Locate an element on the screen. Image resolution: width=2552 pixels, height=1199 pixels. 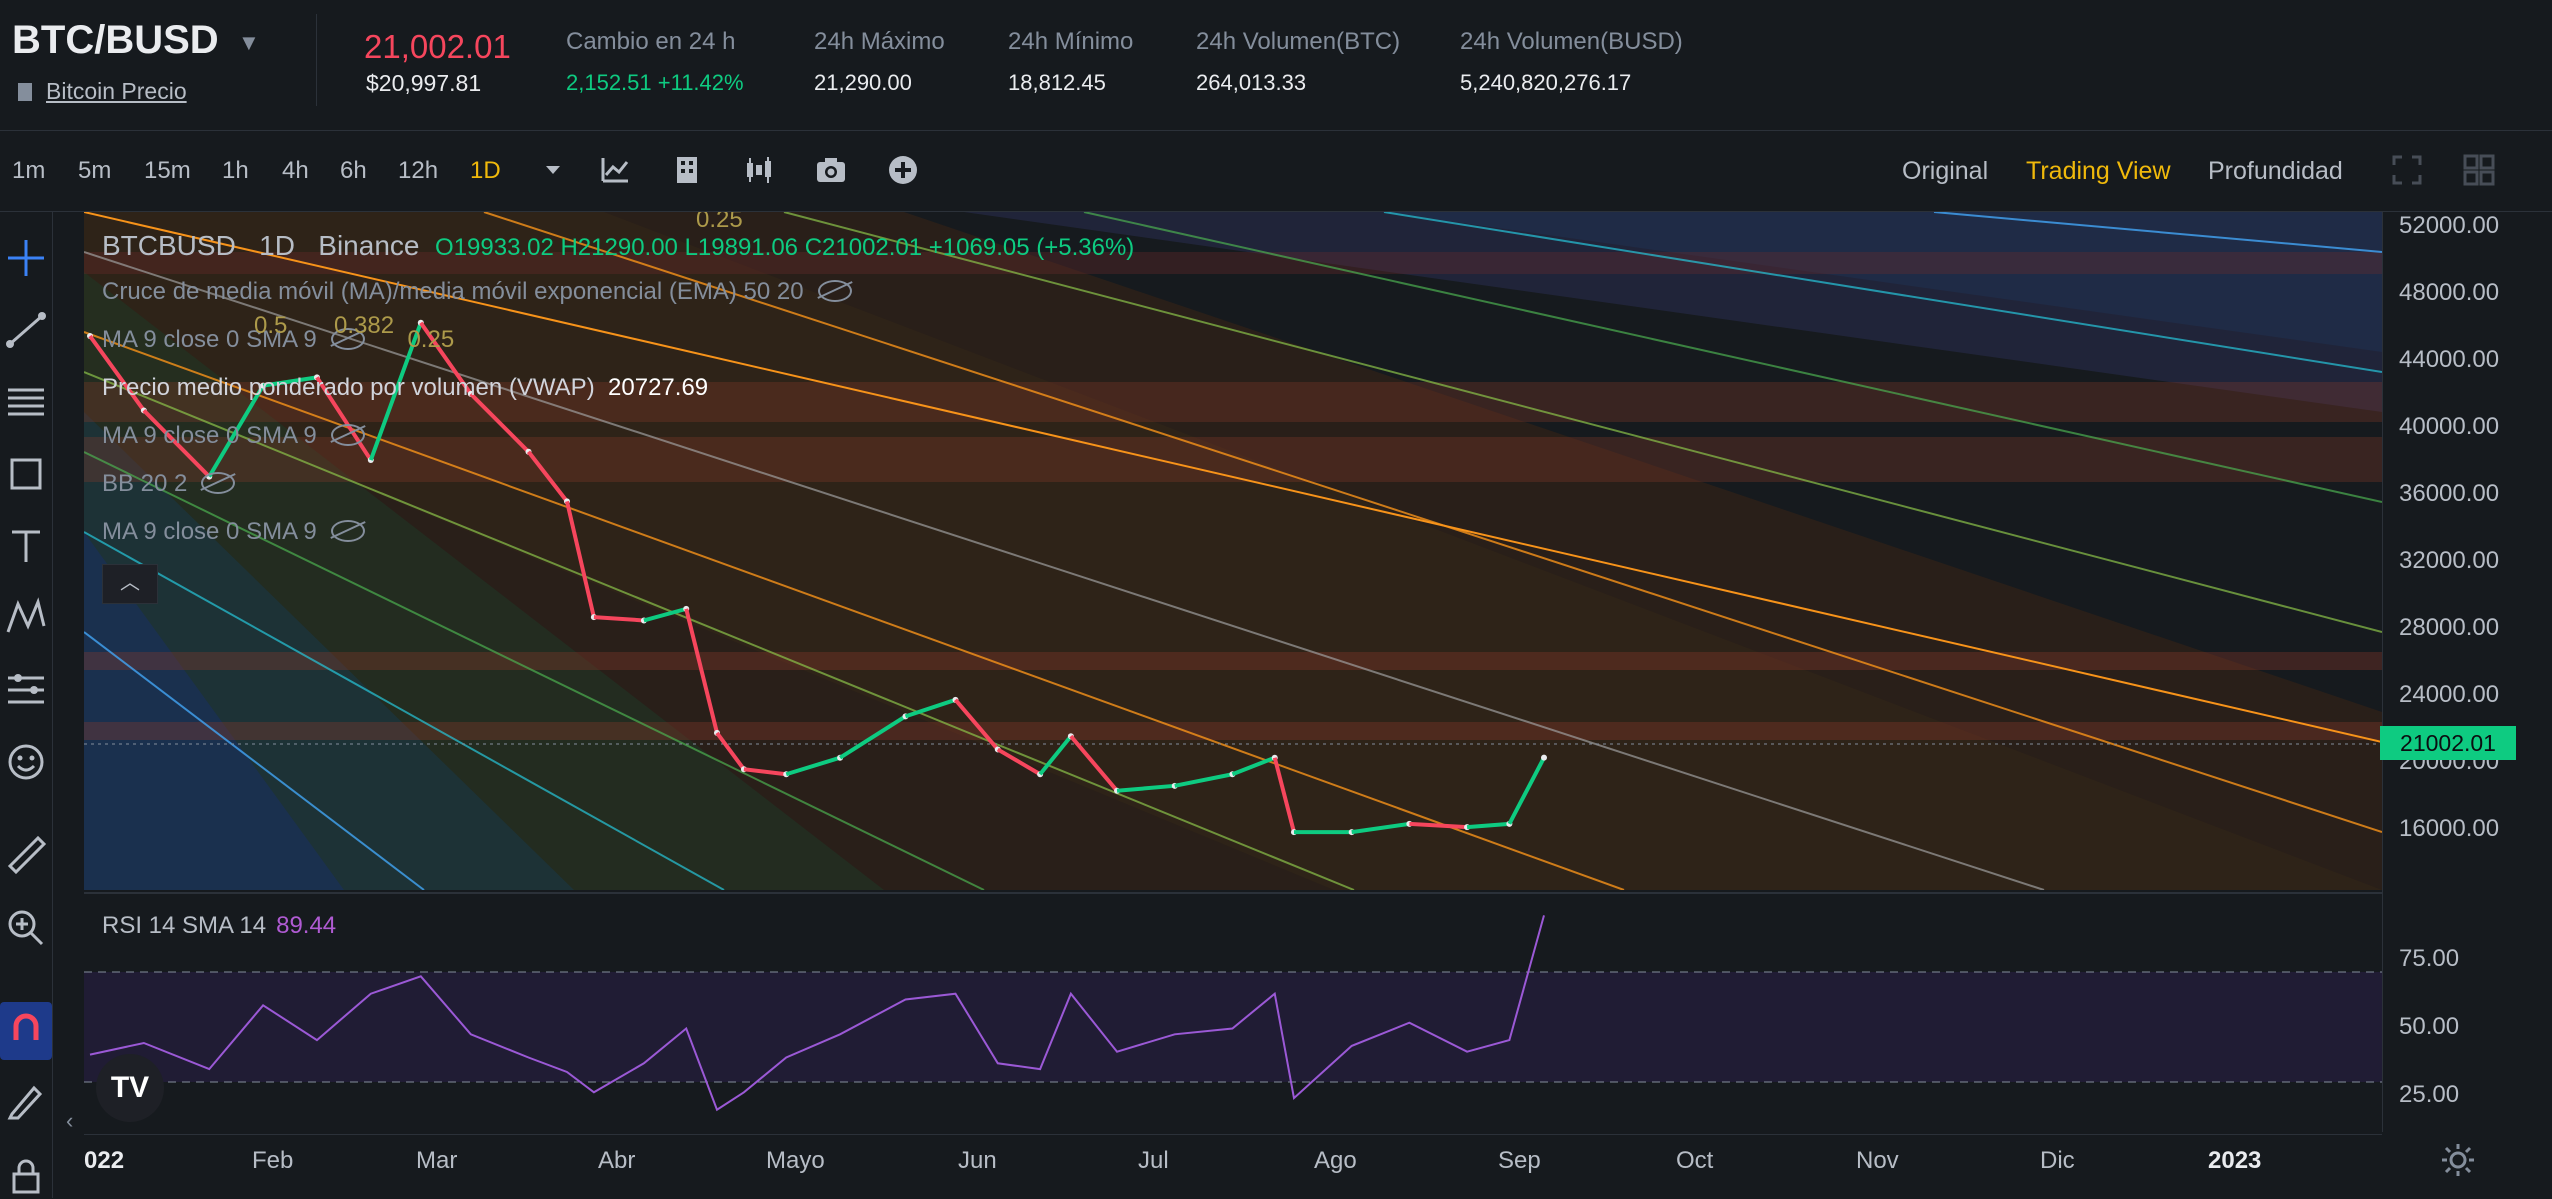
legend-symbol: BTCBUSD is located at coordinates (169, 245).